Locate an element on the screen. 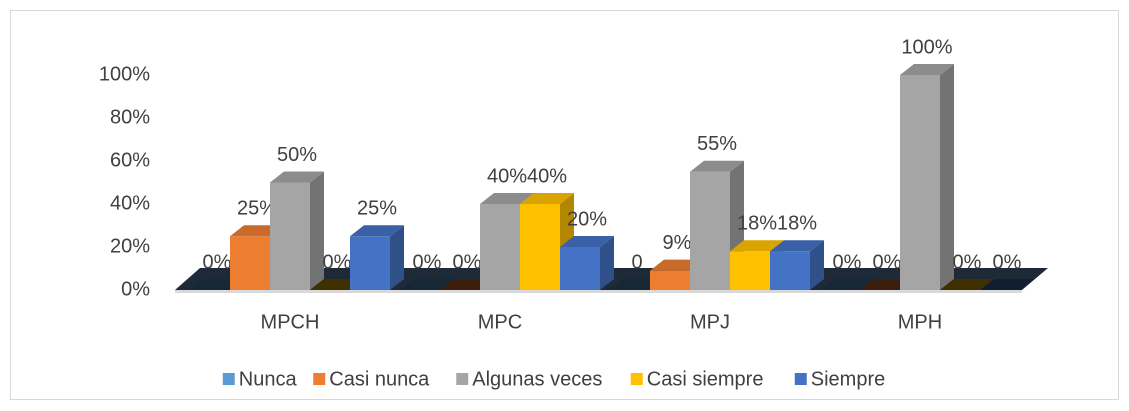  legend-label: Algunas veces is located at coordinates (537, 379).